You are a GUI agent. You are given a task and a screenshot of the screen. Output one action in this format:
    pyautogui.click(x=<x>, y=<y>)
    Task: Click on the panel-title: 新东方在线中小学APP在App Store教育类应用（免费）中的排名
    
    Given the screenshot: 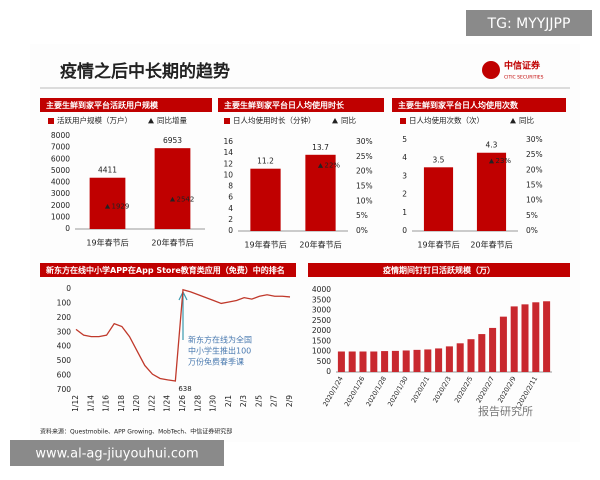 What is the action you would take?
    pyautogui.click(x=165, y=270)
    